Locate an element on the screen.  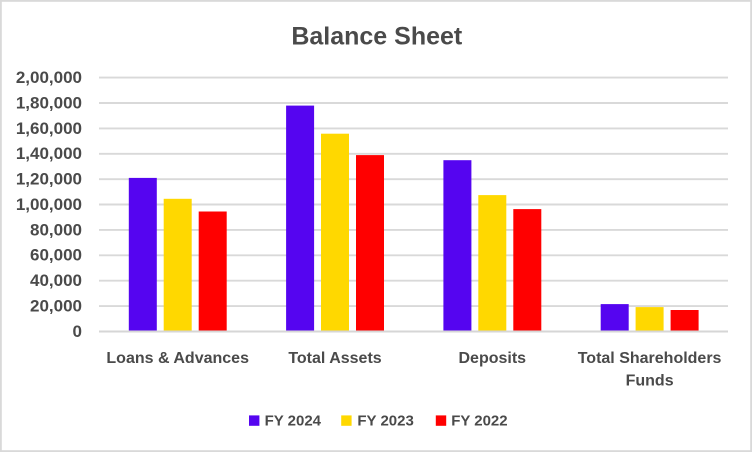
svg-text: 80,000 is located at coordinates (56, 229).